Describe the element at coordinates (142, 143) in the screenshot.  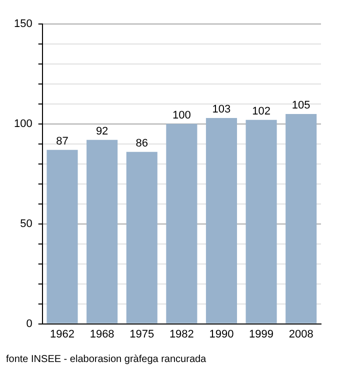
I see `data-label: 86` at that location.